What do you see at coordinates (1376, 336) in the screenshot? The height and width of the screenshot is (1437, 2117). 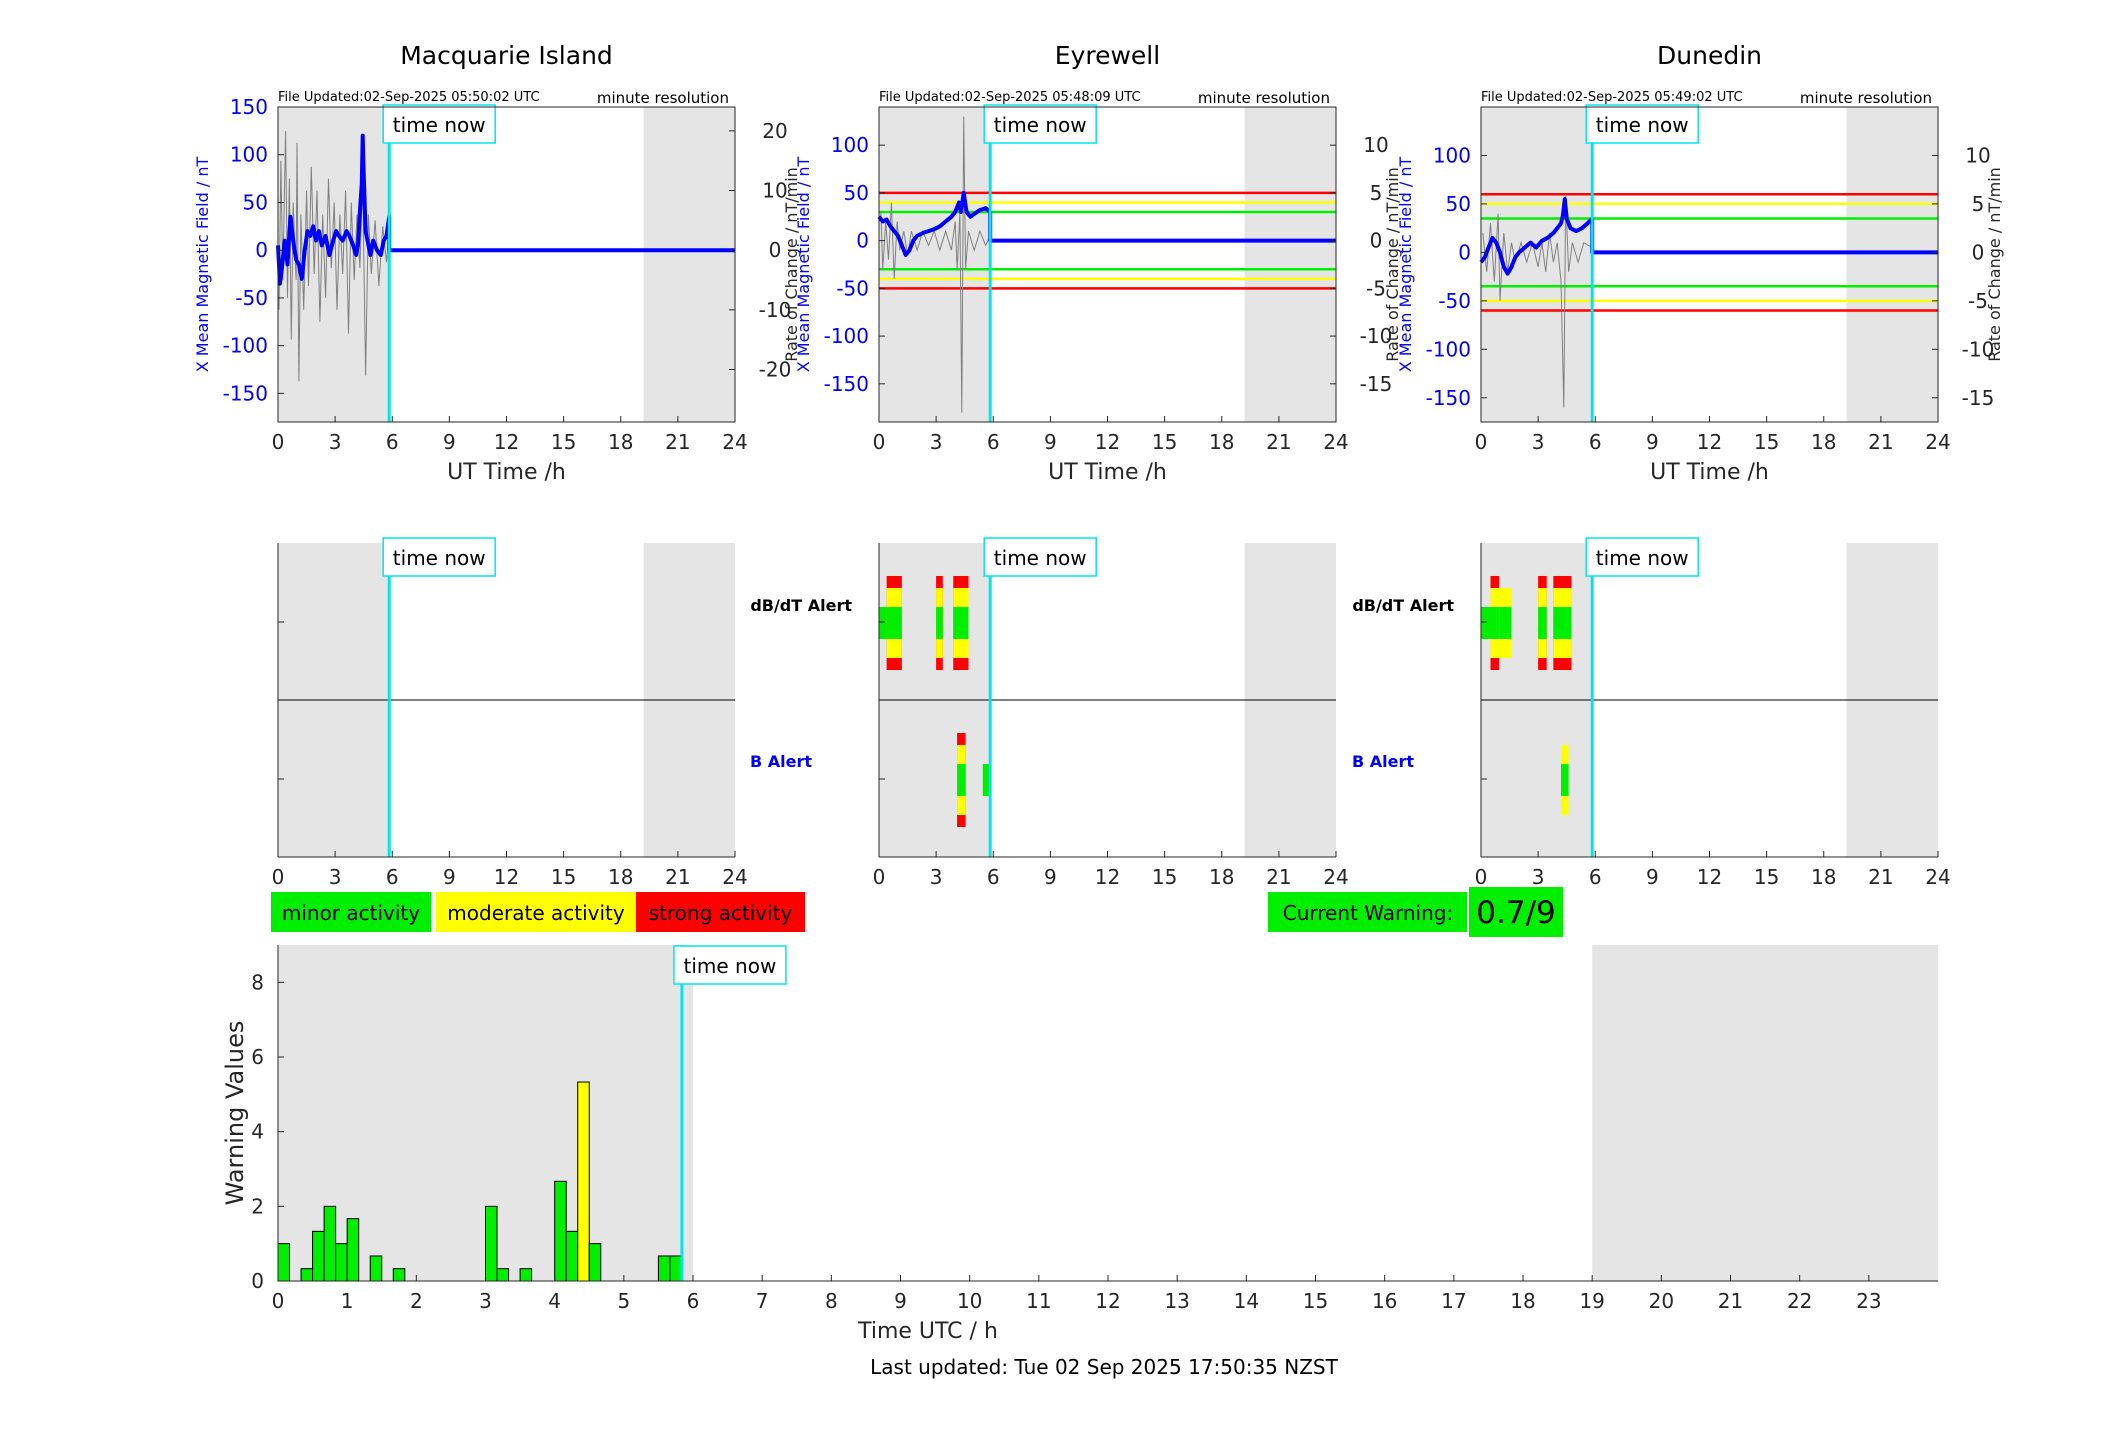 I see `station-2-y2-tick-label: -10` at bounding box center [1376, 336].